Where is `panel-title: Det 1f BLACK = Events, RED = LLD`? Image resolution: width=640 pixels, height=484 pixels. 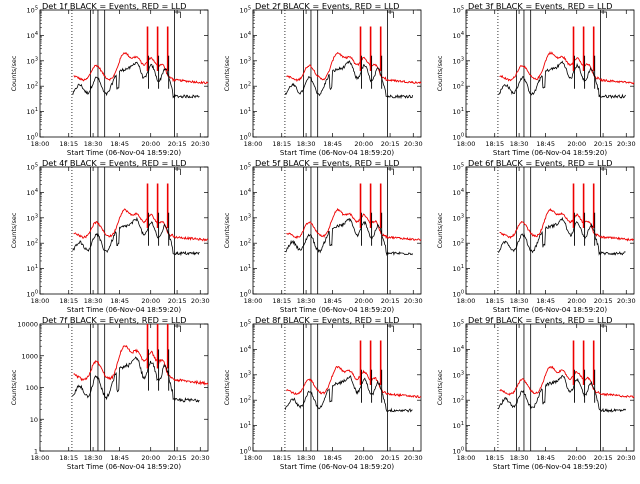 panel-title: Det 1f BLACK = Events, RED = LLD is located at coordinates (114, 6).